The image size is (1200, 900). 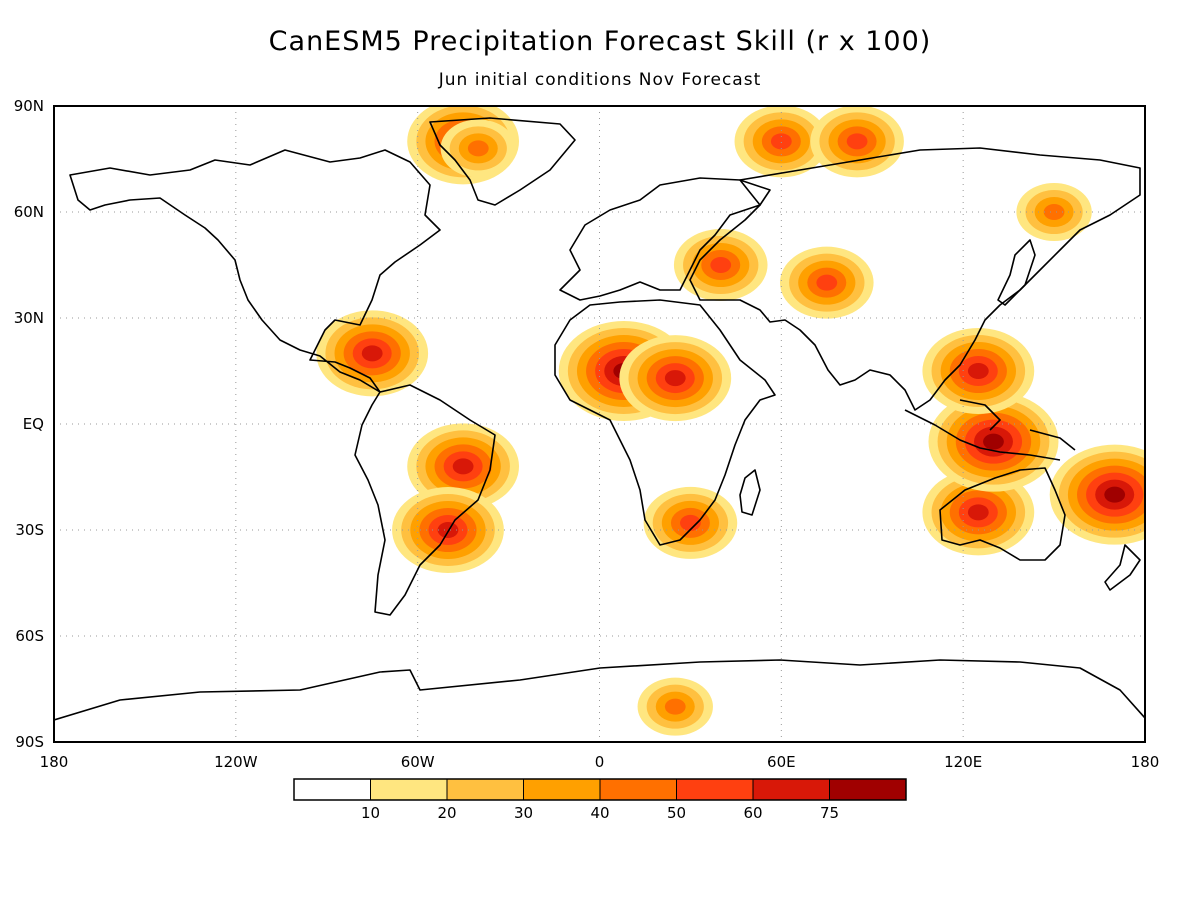 I want to click on lon-label-120e: 120E, so click(x=963, y=762).